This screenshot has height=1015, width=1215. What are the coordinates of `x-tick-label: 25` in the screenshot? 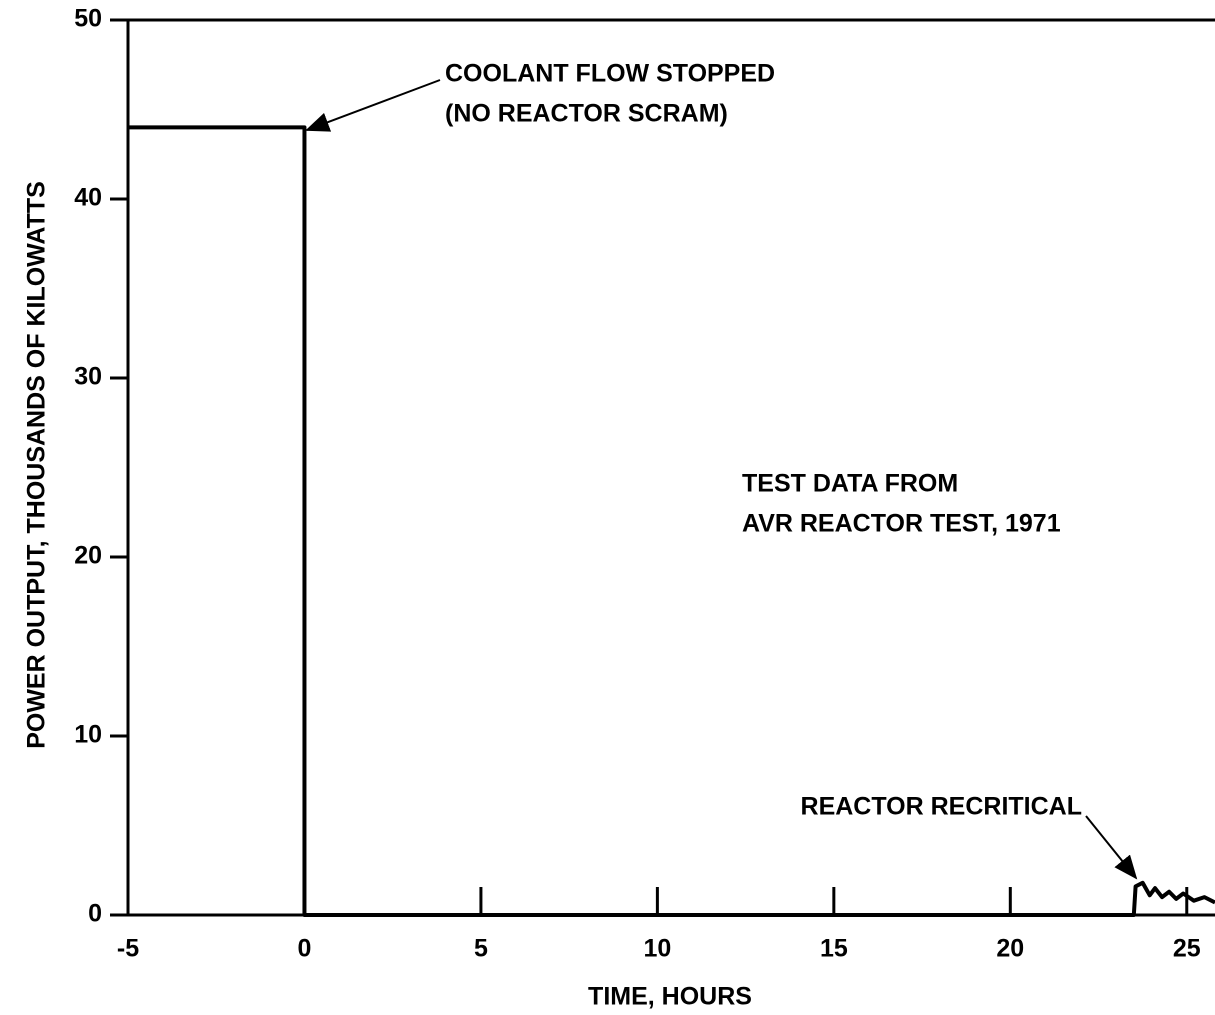 It's located at (1187, 949).